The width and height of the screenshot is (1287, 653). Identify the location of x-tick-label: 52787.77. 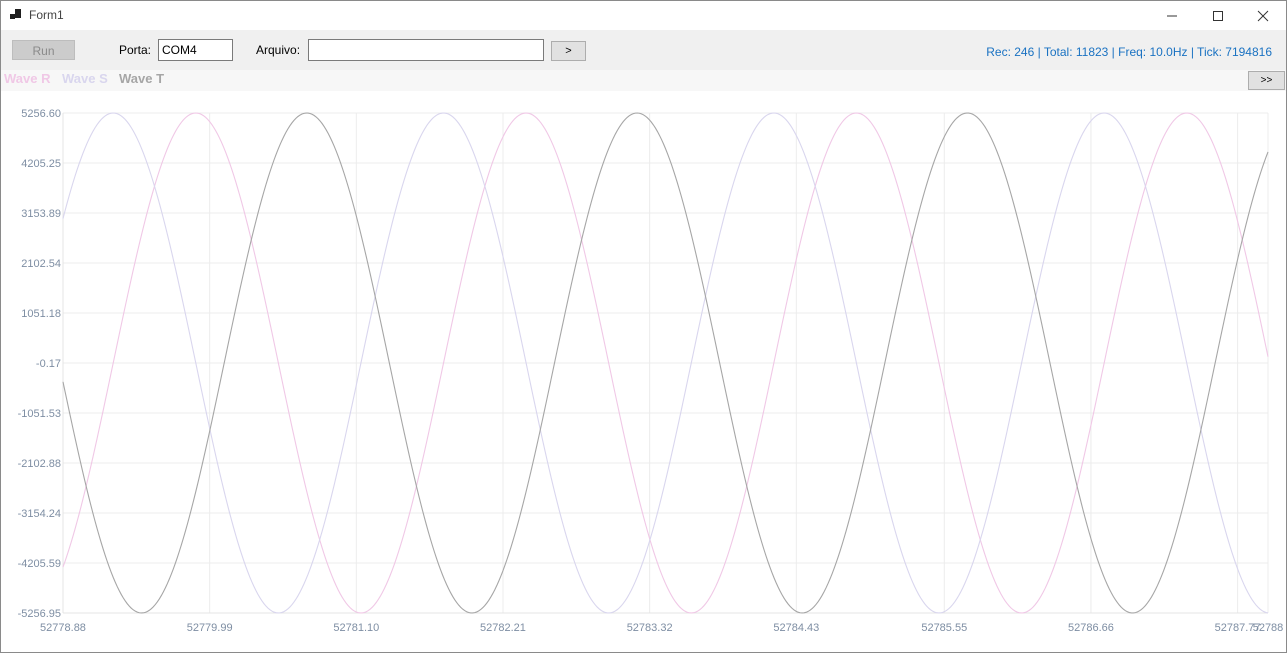
(1238, 628).